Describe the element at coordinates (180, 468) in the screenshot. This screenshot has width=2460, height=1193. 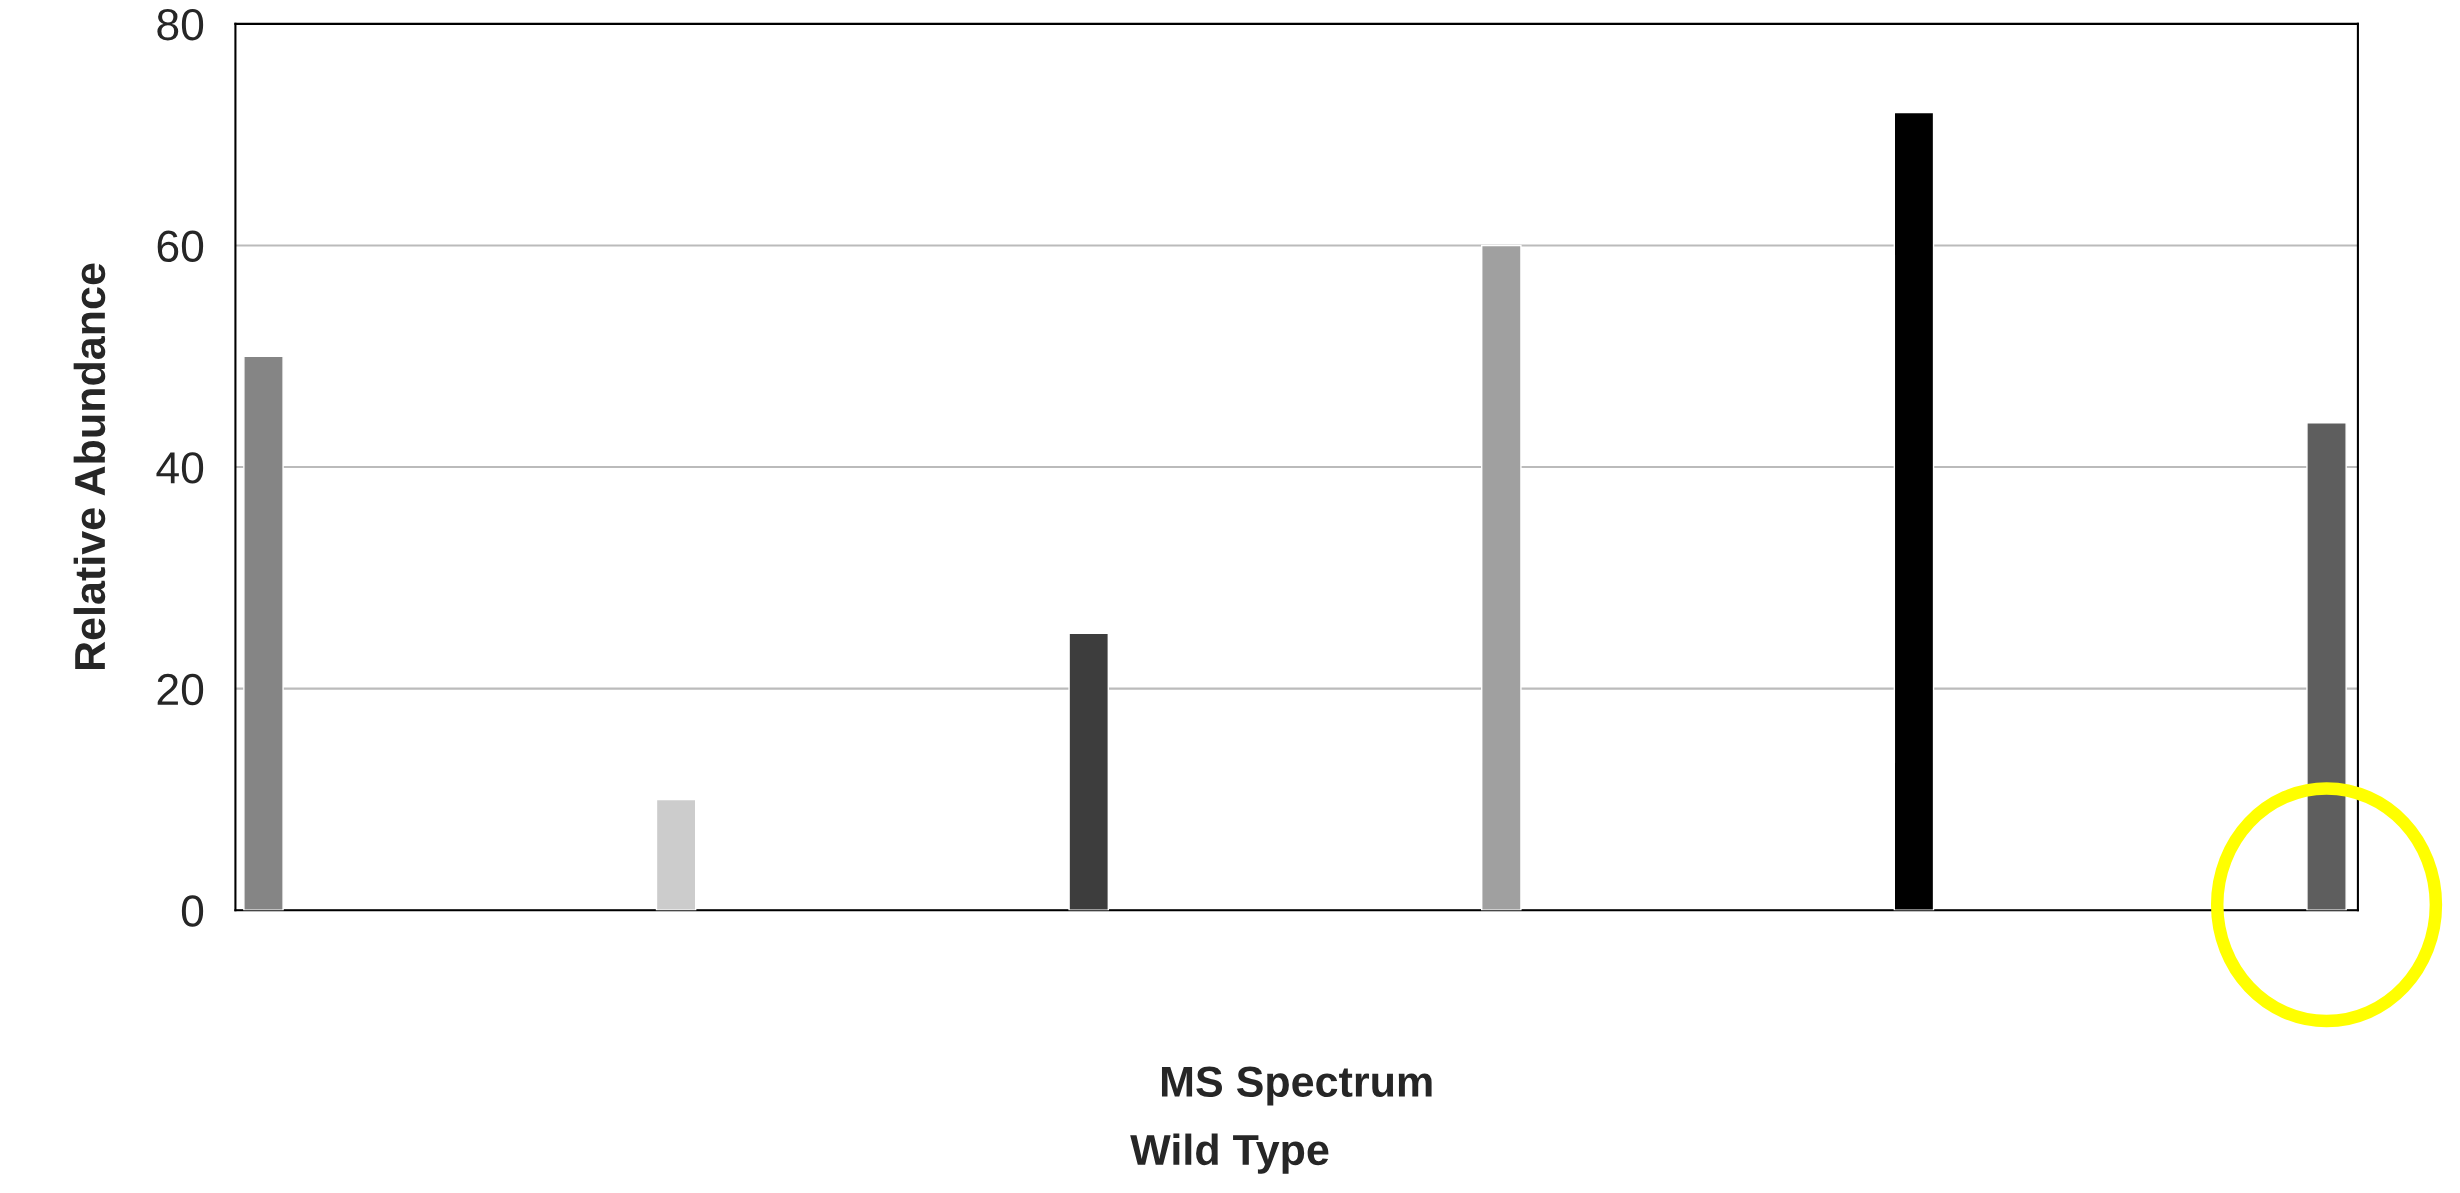
I see `y-tick-label: 40` at that location.